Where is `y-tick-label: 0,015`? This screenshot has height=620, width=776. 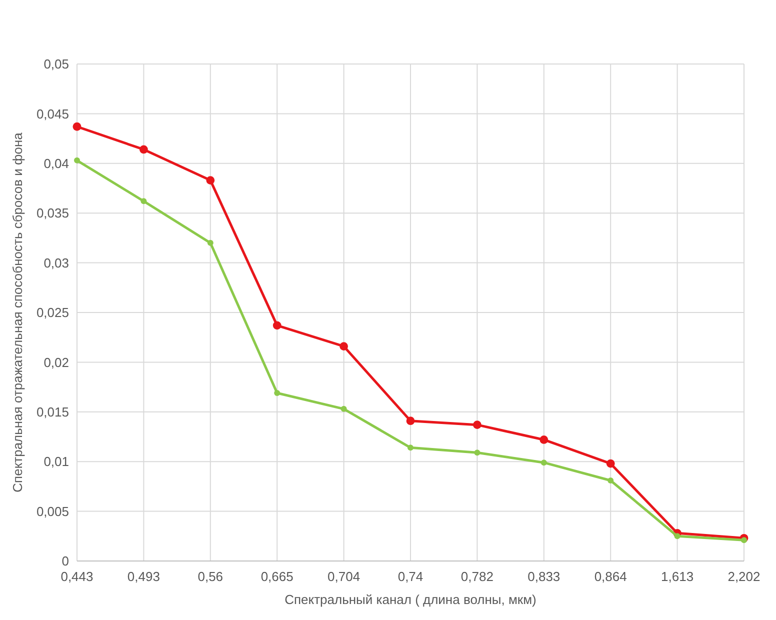
y-tick-label: 0,015 is located at coordinates (52, 412).